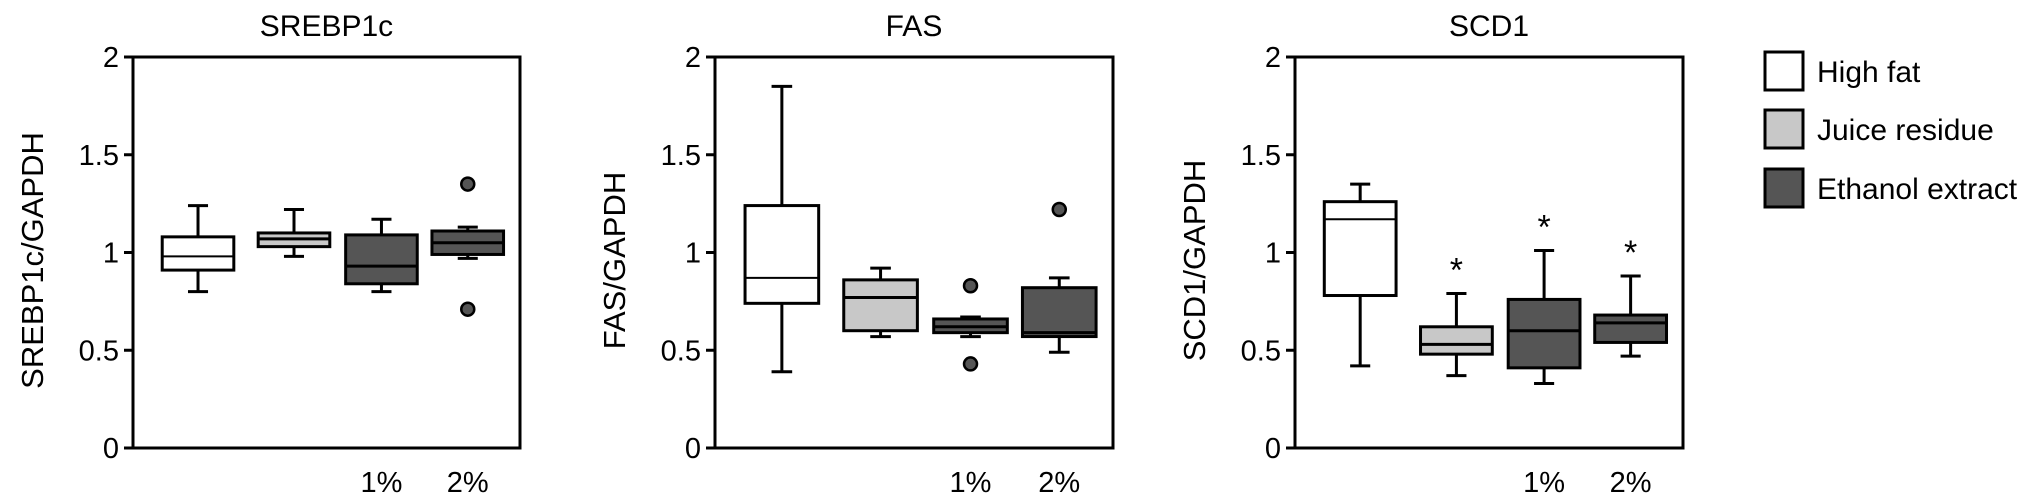 The image size is (2032, 501). What do you see at coordinates (326, 26) in the screenshot?
I see `chart-title: SREBP1c` at bounding box center [326, 26].